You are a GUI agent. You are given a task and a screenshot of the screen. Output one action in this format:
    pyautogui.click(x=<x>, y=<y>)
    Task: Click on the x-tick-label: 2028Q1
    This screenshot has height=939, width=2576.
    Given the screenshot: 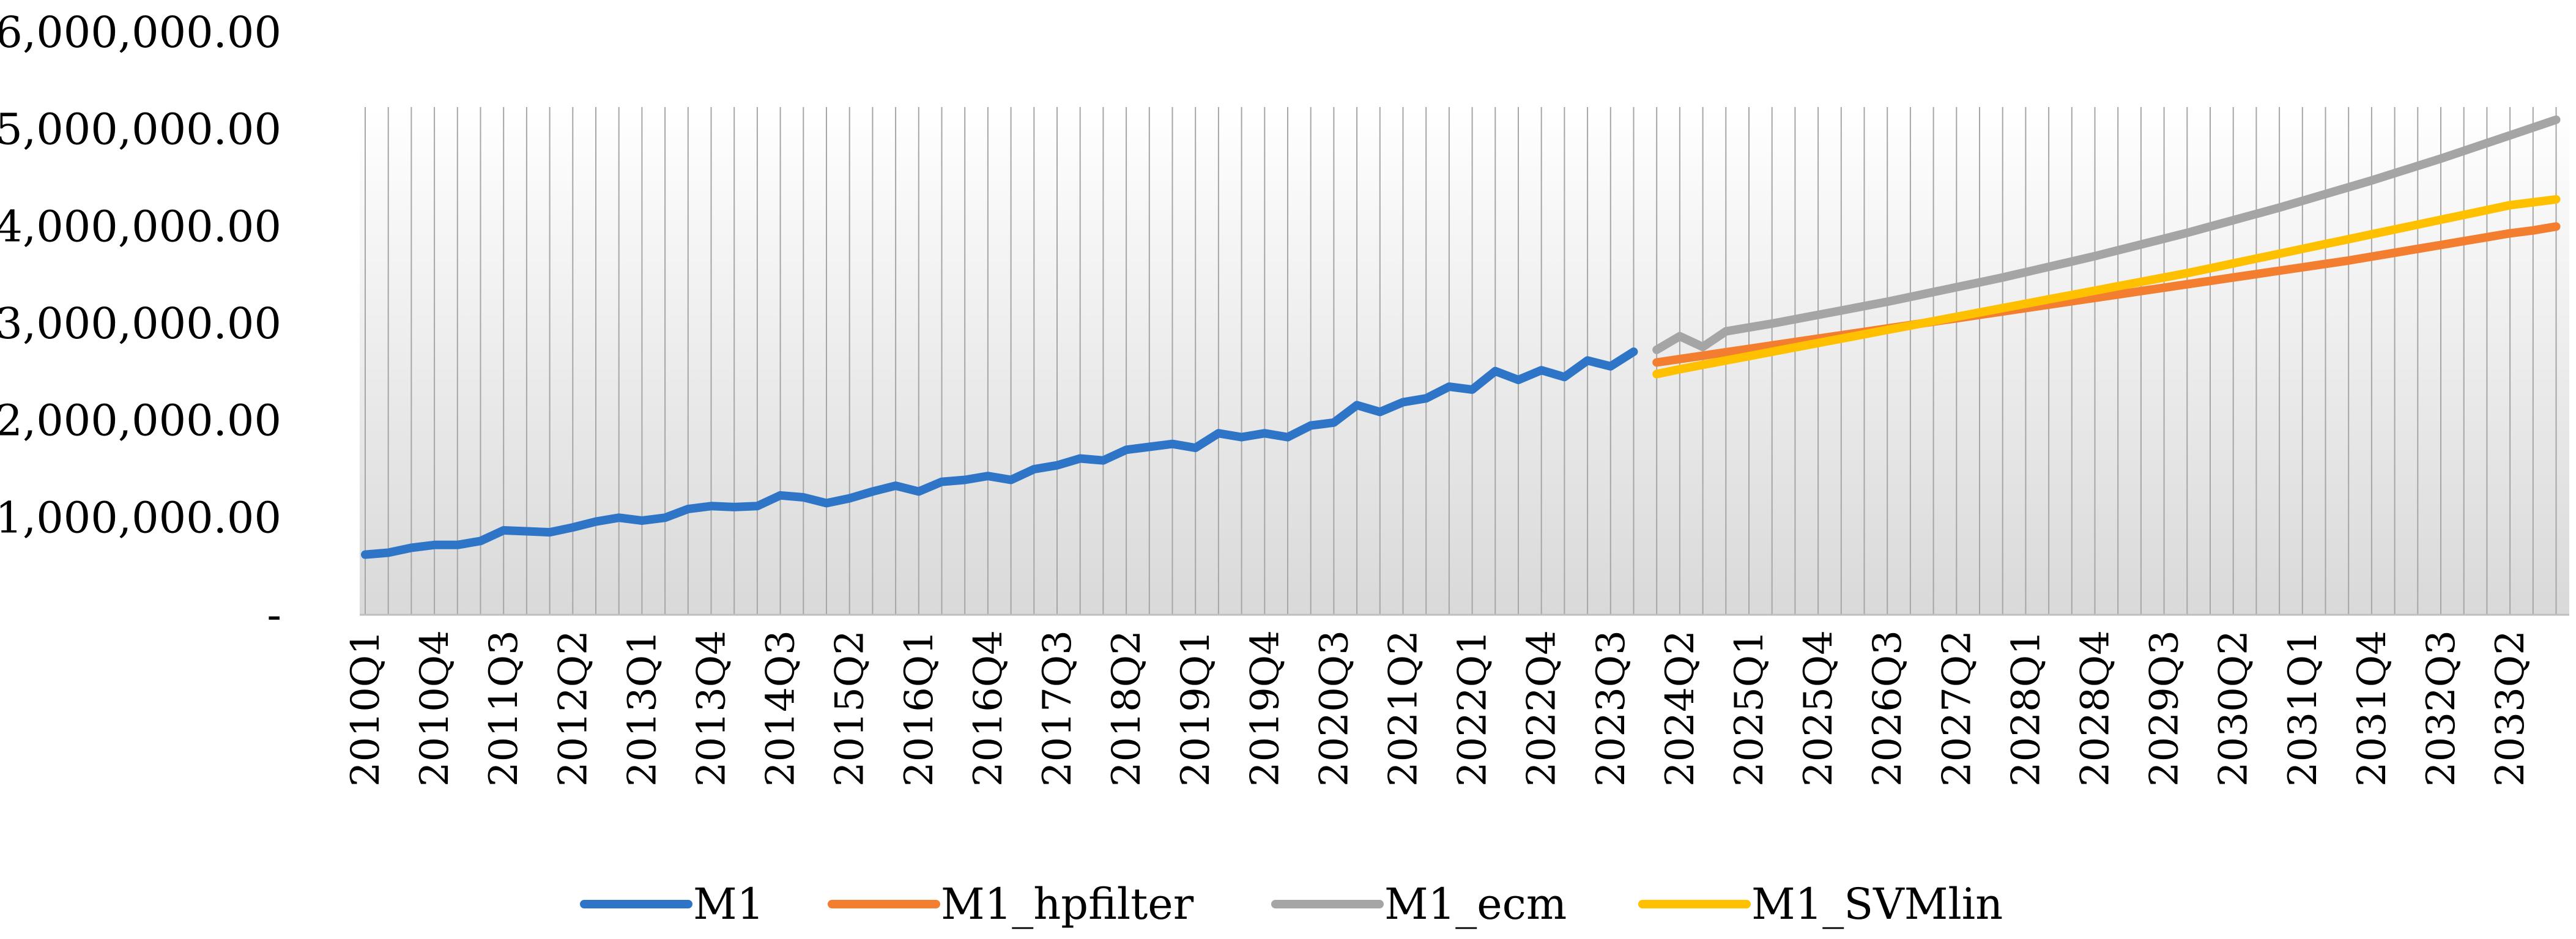 What is the action you would take?
    pyautogui.click(x=2026, y=708)
    